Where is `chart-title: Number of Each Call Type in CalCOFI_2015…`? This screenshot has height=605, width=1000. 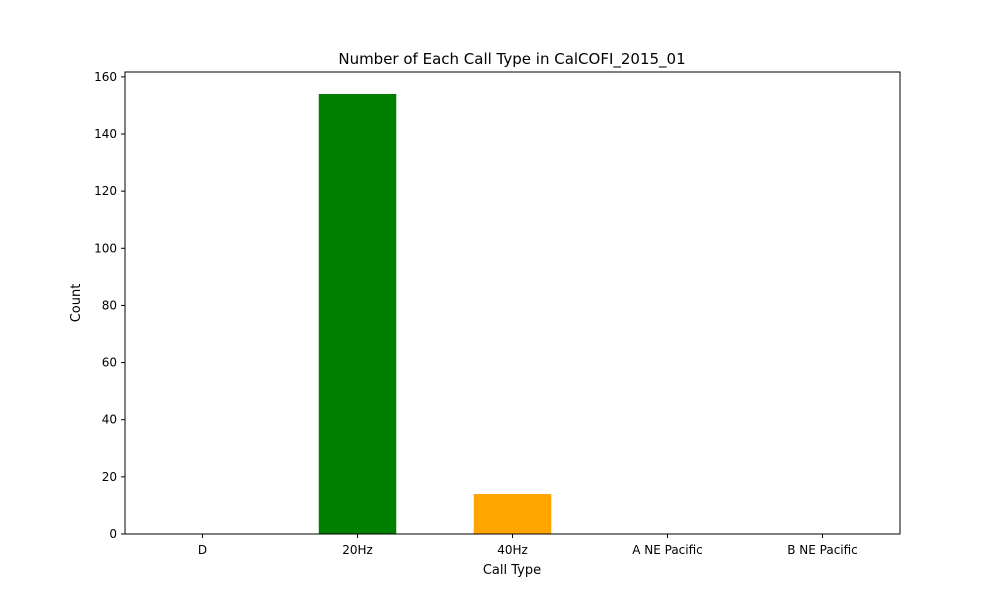
chart-title: Number of Each Call Type in CalCOFI_2015… is located at coordinates (511, 59).